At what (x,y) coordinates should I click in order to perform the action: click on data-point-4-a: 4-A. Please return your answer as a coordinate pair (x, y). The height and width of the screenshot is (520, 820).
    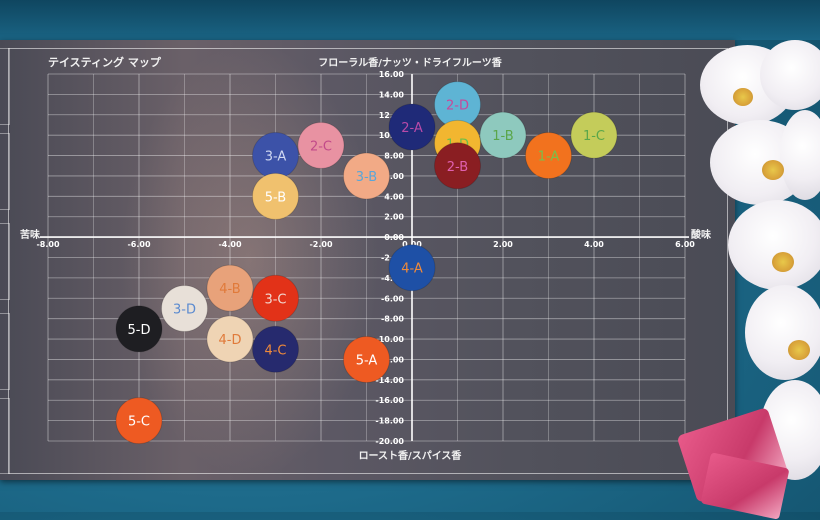
    Looking at the image, I should click on (412, 268).